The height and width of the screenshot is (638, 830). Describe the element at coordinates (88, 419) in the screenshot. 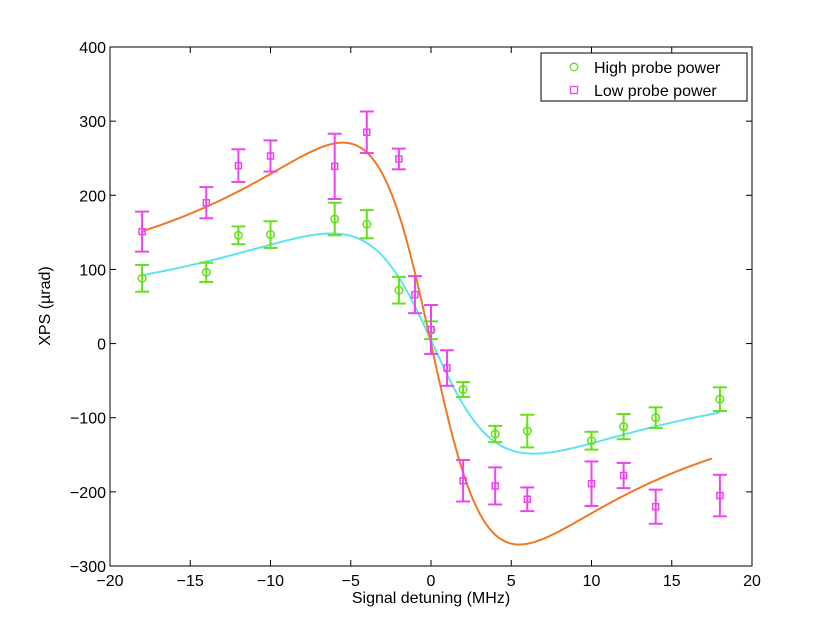

I see `y-tick-label: −100` at that location.